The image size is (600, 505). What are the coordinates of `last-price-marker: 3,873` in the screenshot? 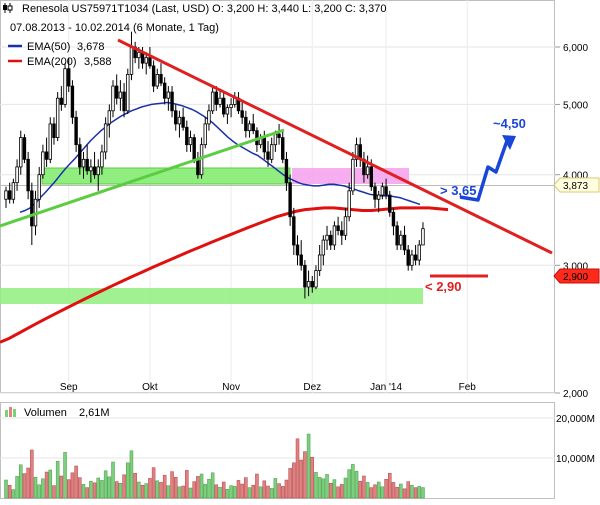 It's located at (576, 185).